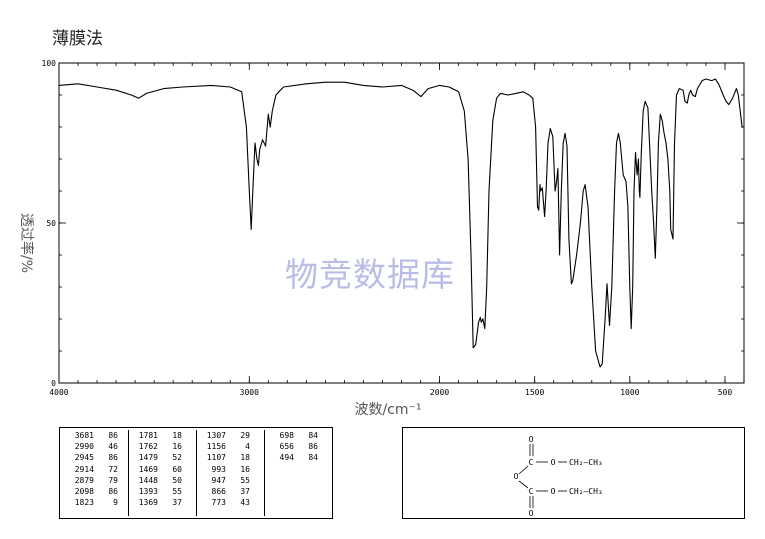  What do you see at coordinates (531, 491) in the screenshot?
I see `structure-bottom-carbon: C` at bounding box center [531, 491].